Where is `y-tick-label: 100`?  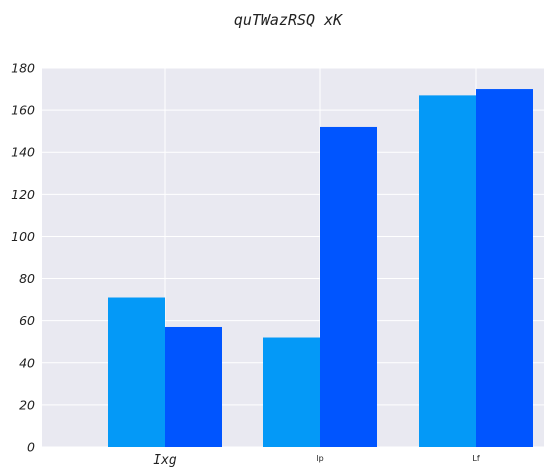
y-tick-label: 100 is located at coordinates (23, 236).